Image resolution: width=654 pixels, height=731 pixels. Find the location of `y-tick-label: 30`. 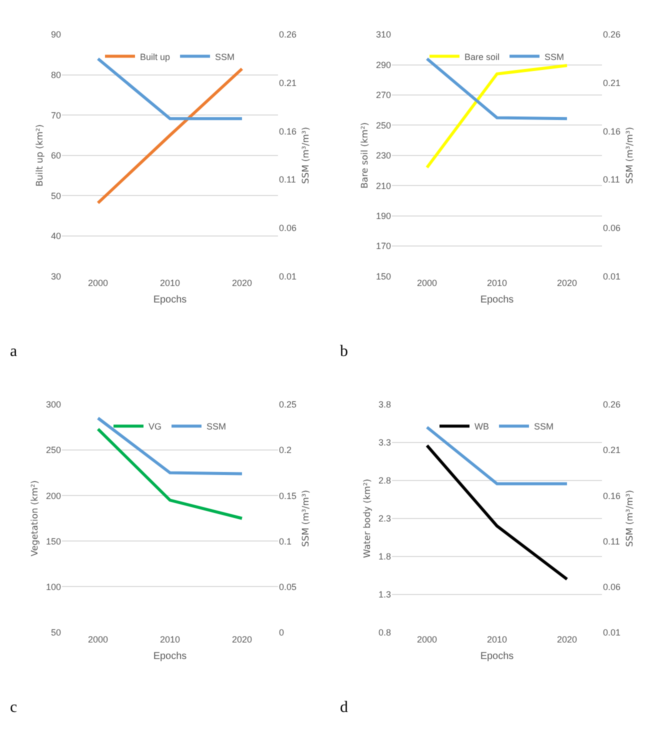

y-tick-label: 30 is located at coordinates (55, 276).